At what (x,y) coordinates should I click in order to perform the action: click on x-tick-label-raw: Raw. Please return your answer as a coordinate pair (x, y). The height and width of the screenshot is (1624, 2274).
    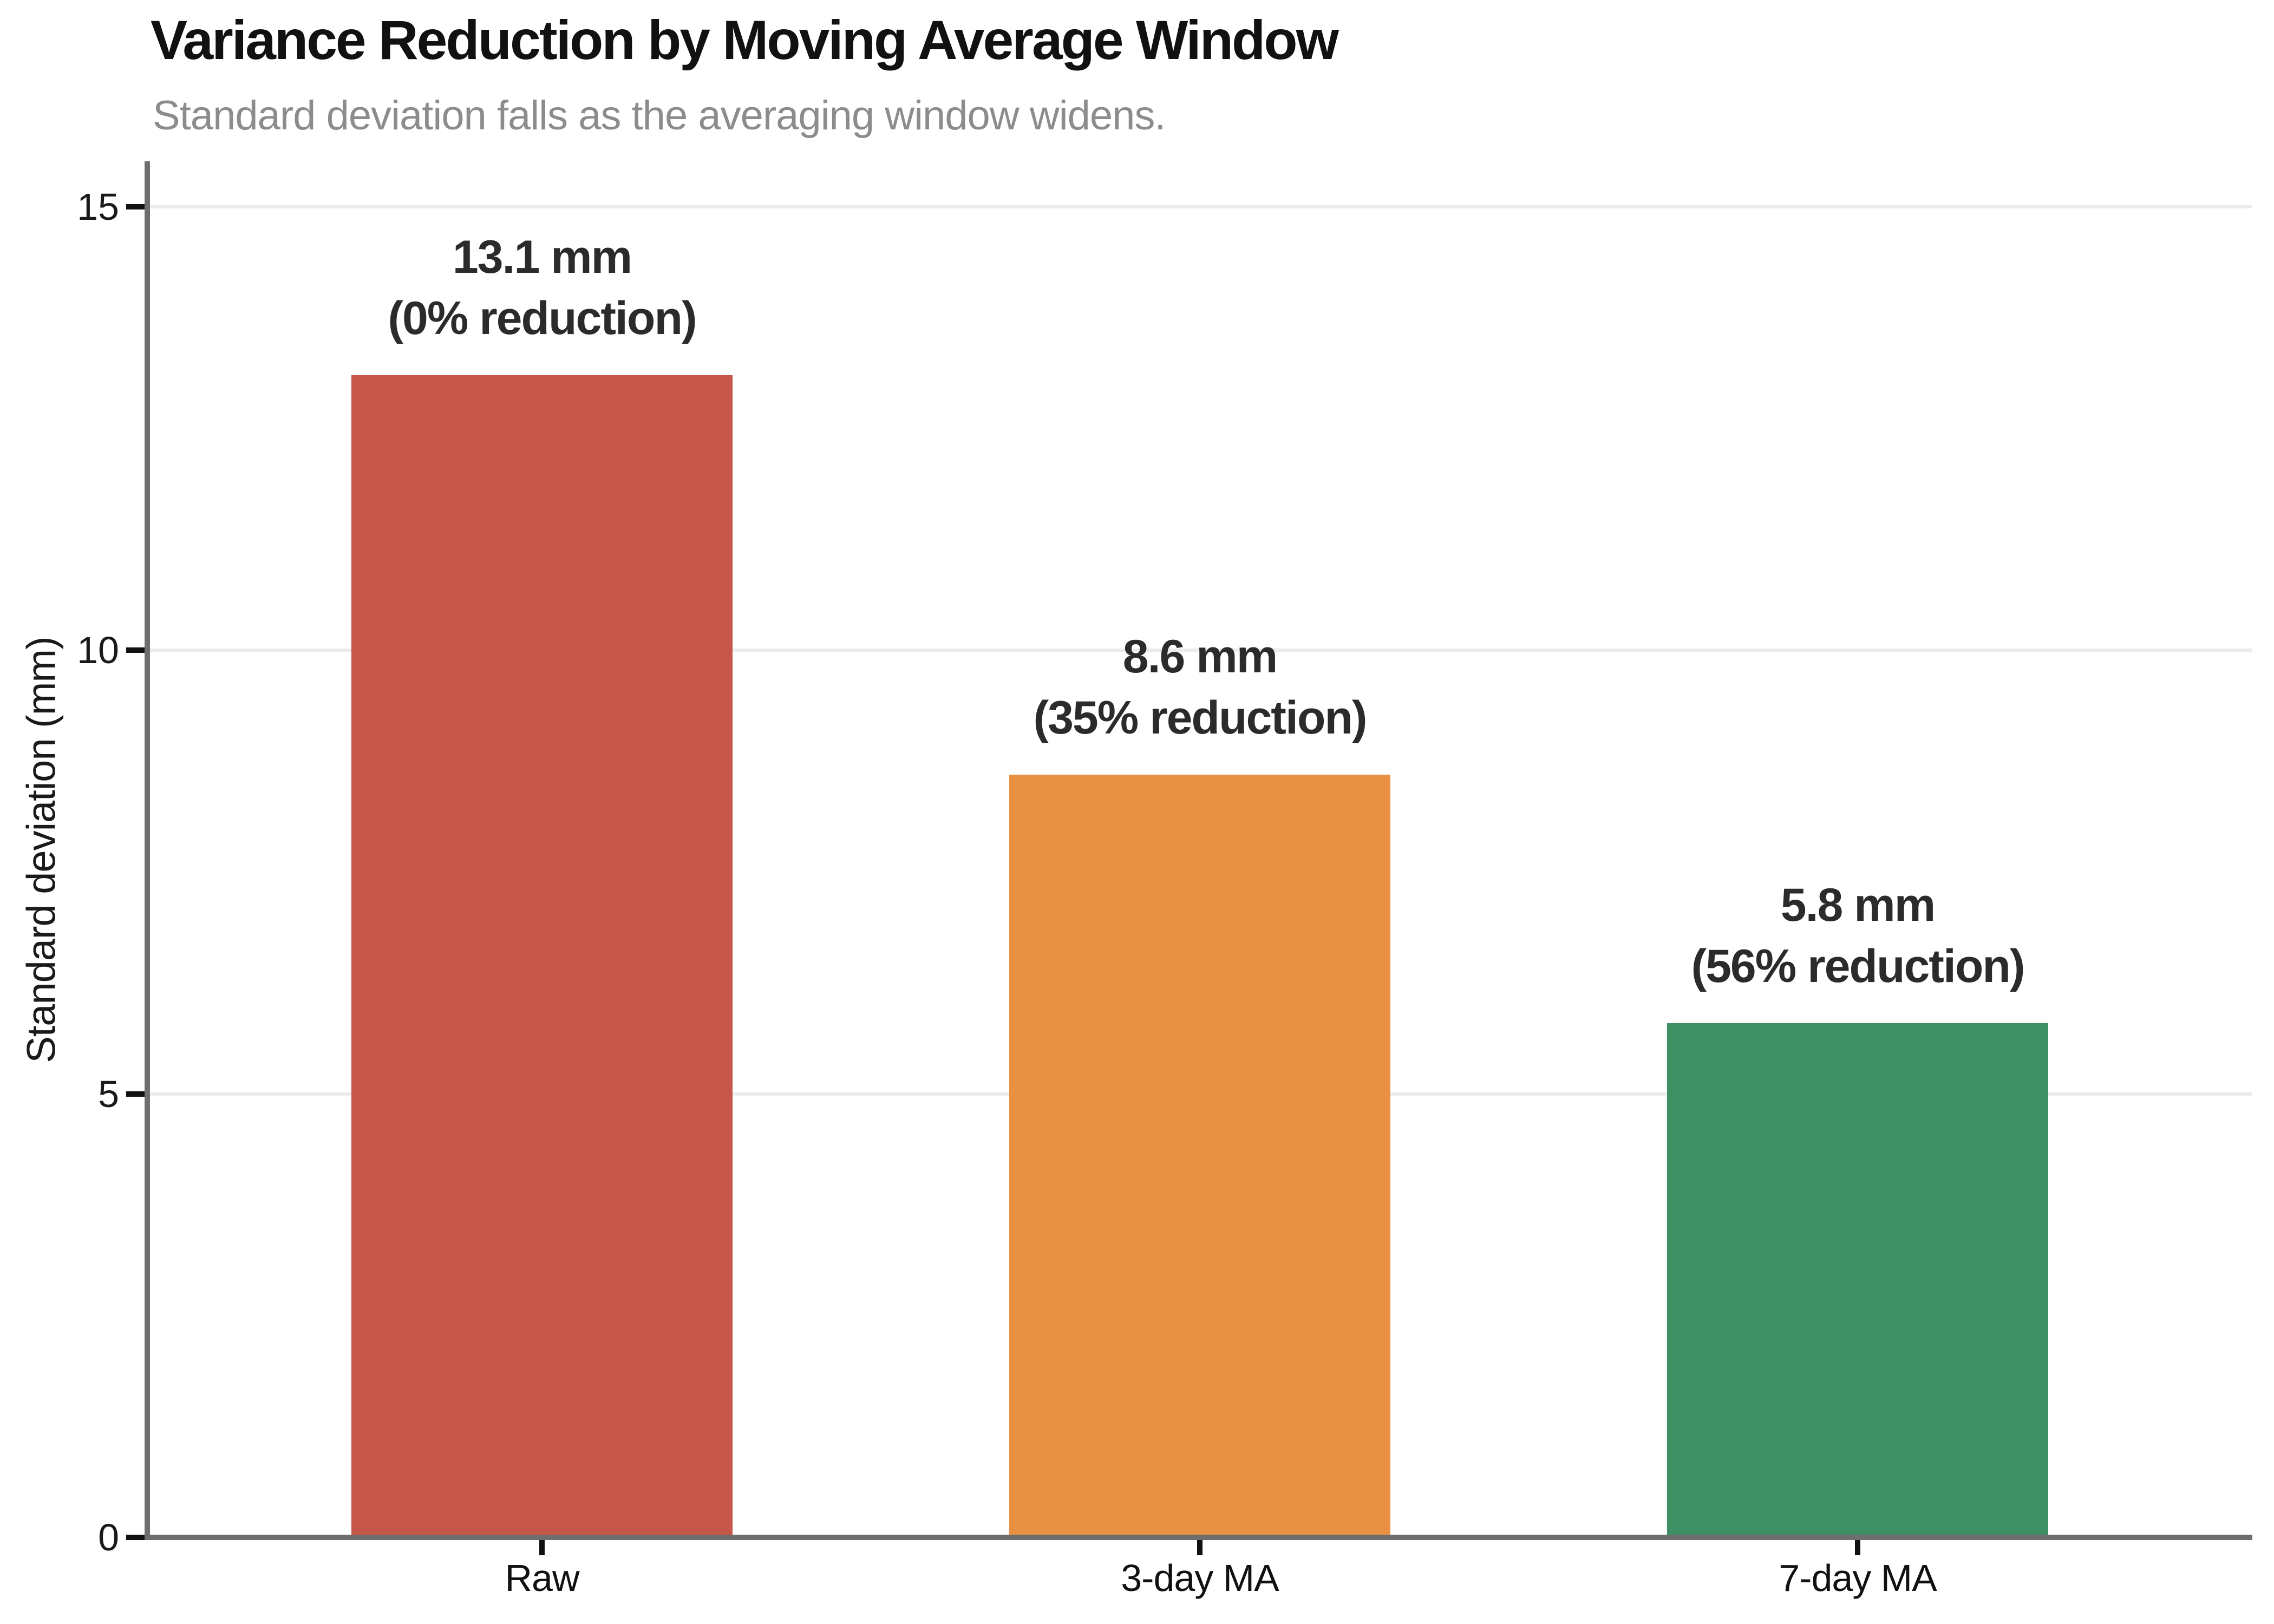
    Looking at the image, I should click on (542, 1578).